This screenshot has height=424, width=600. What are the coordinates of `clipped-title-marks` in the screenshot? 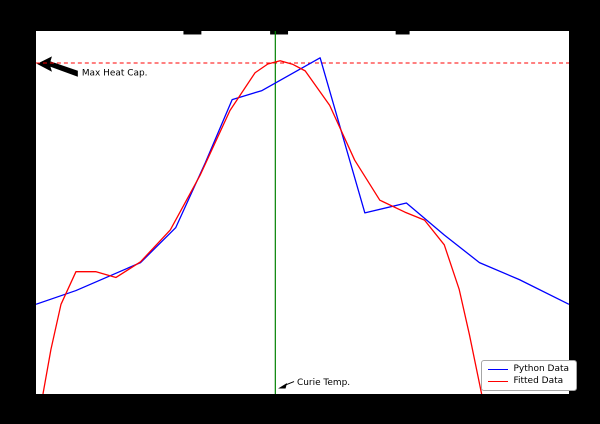 It's located at (296, 33).